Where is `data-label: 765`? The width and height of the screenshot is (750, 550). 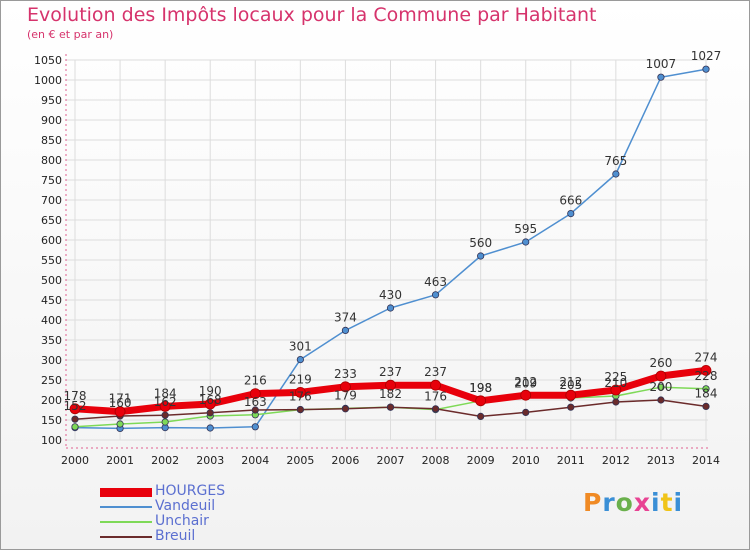
data-label: 765 is located at coordinates (615, 161).